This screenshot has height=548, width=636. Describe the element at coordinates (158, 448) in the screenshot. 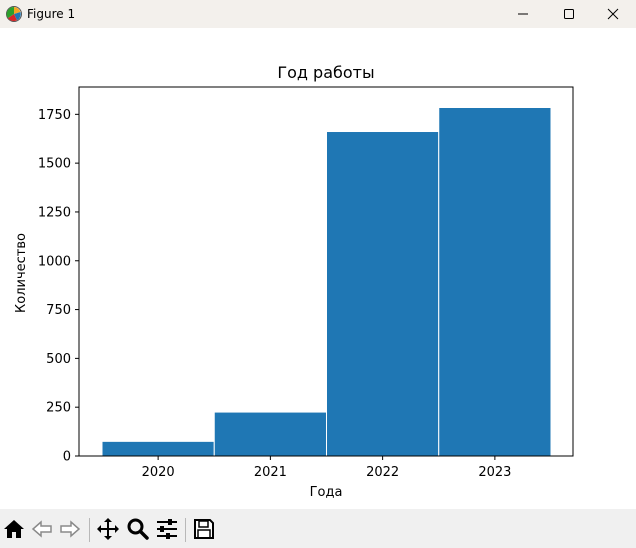

I see `bar-2020` at that location.